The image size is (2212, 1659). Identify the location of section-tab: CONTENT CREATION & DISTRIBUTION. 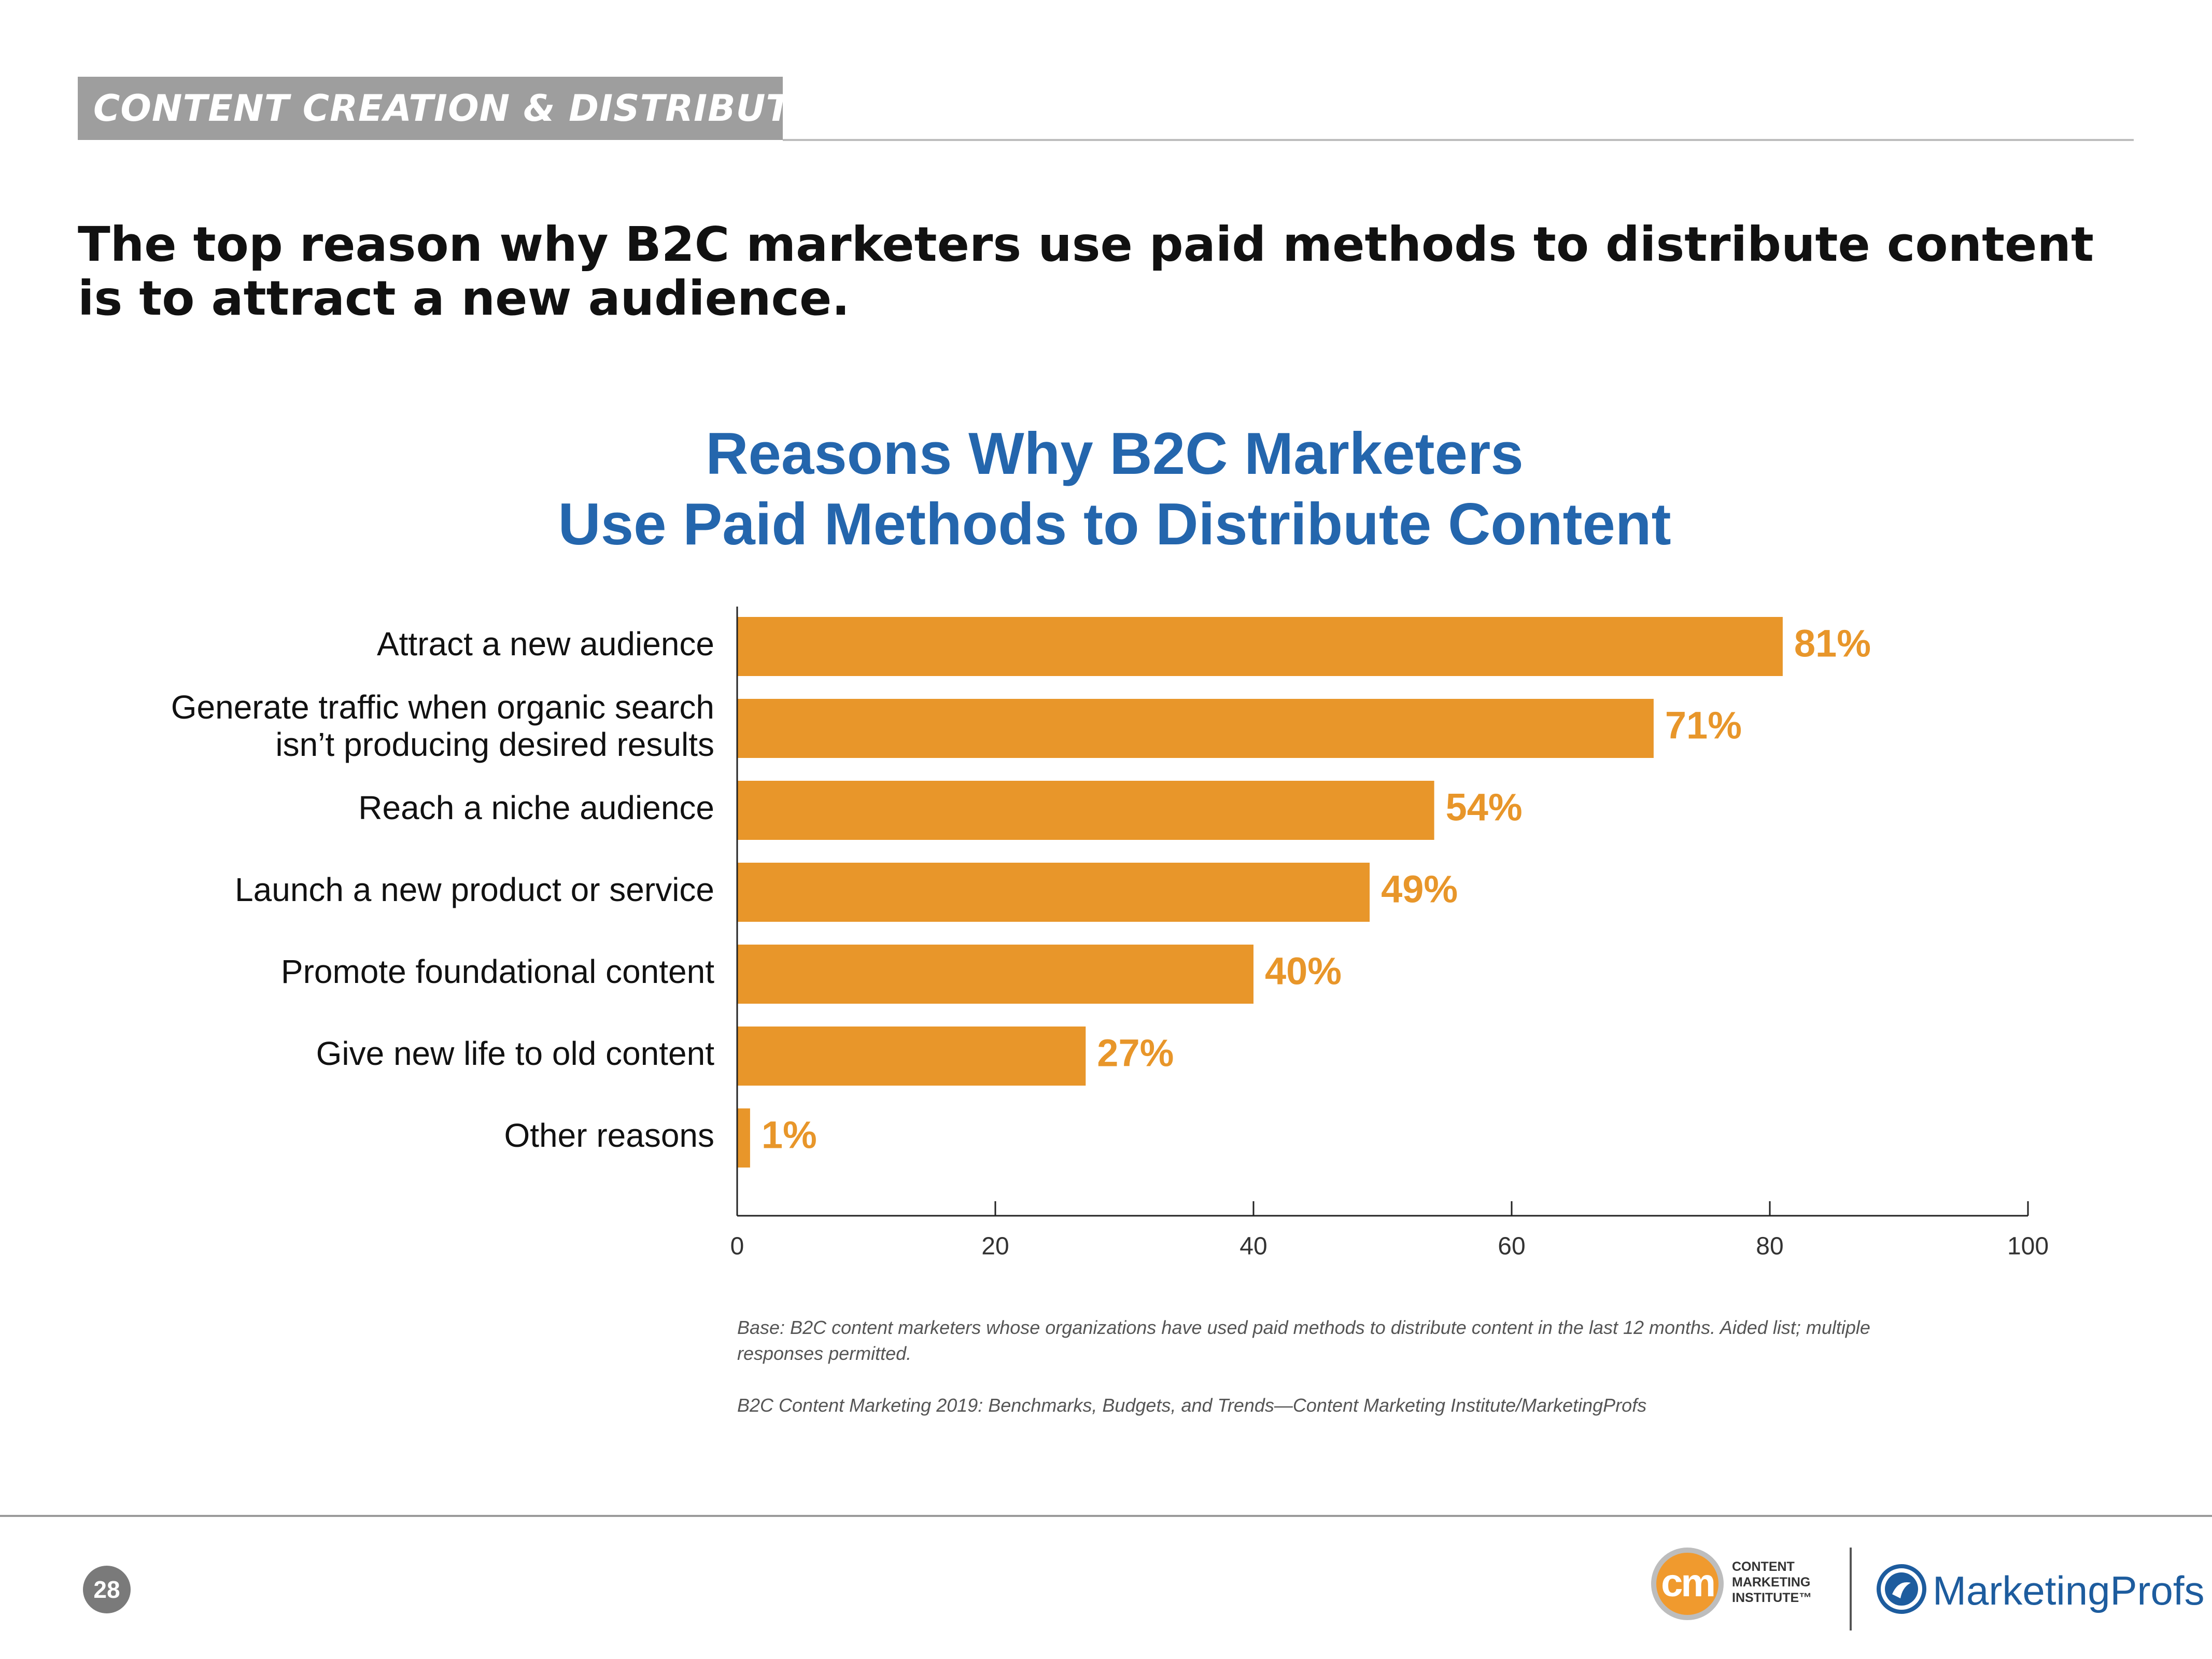
(430, 109).